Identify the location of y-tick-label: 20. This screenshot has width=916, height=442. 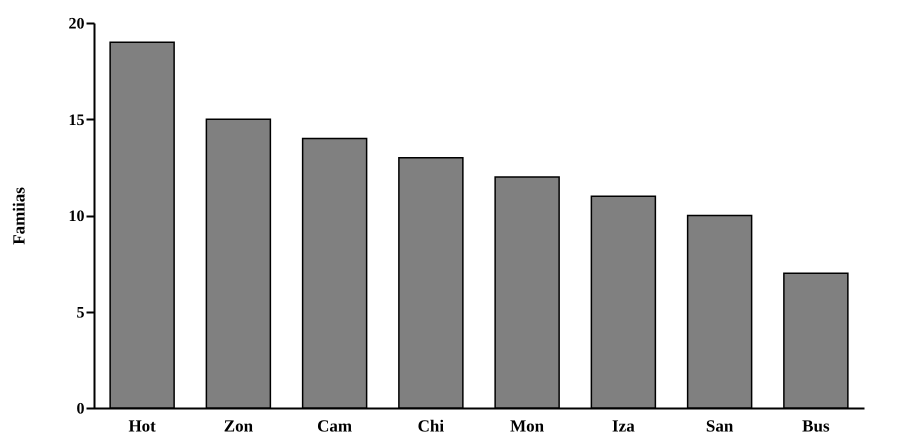
(76, 24).